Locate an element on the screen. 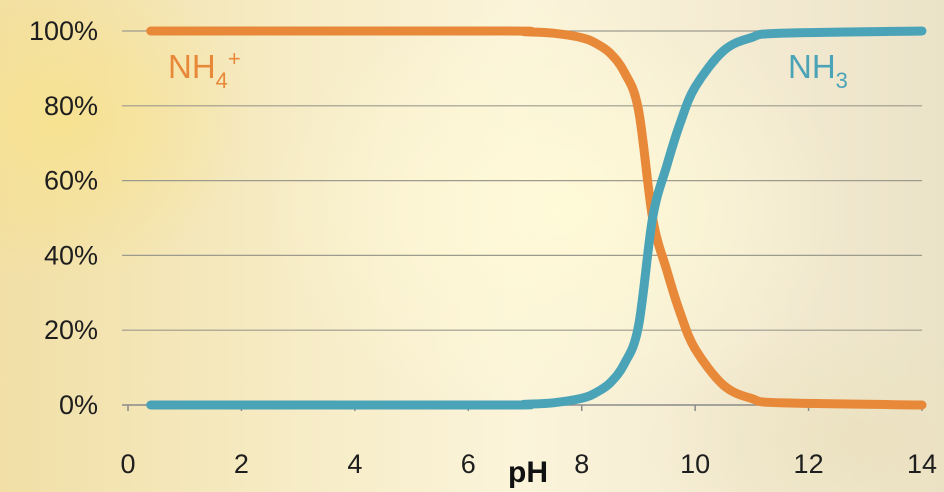 This screenshot has width=944, height=492. y-tick-label: 100% is located at coordinates (63, 31).